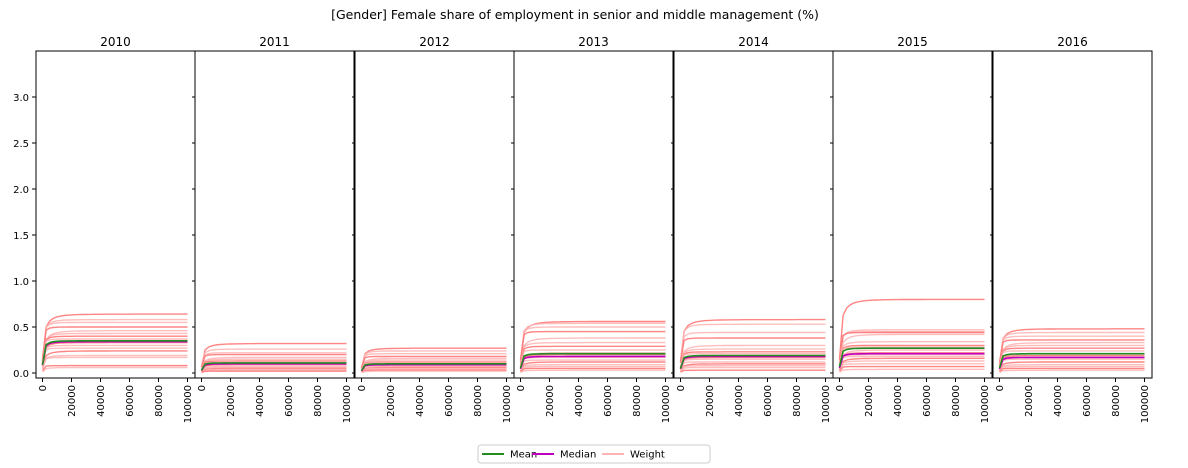 Image resolution: width=1188 pixels, height=468 pixels. What do you see at coordinates (115, 42) in the screenshot?
I see `facet-title: 2010` at bounding box center [115, 42].